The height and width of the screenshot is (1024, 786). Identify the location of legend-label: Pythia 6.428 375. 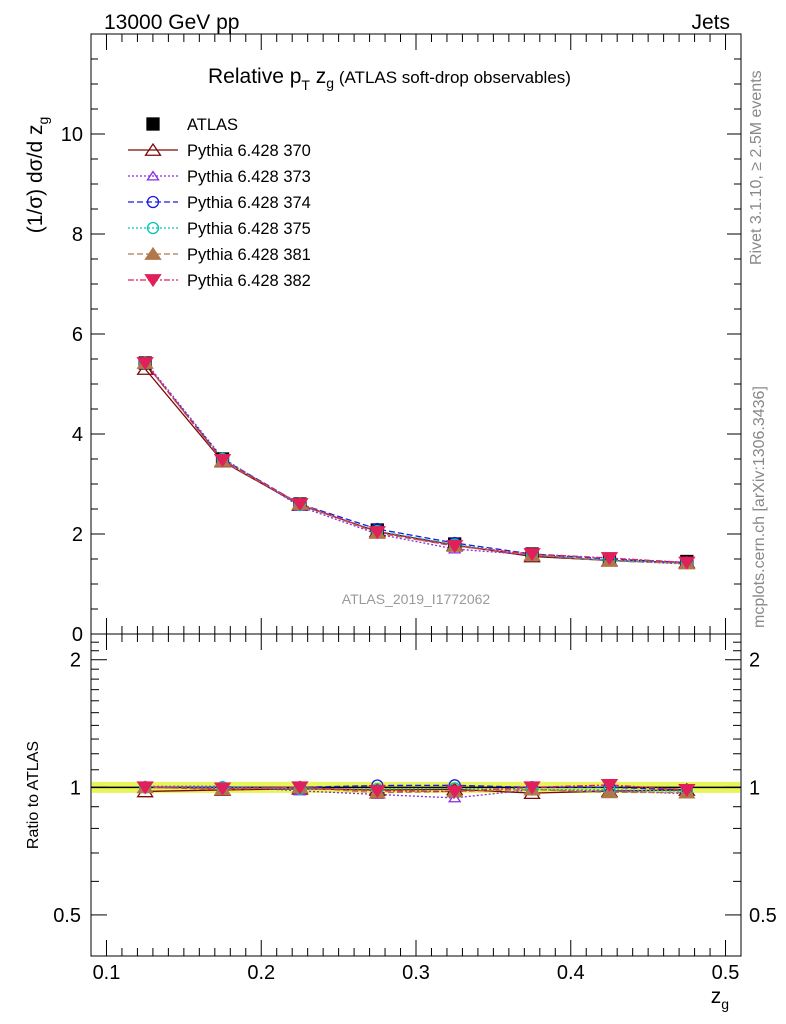
(249, 229).